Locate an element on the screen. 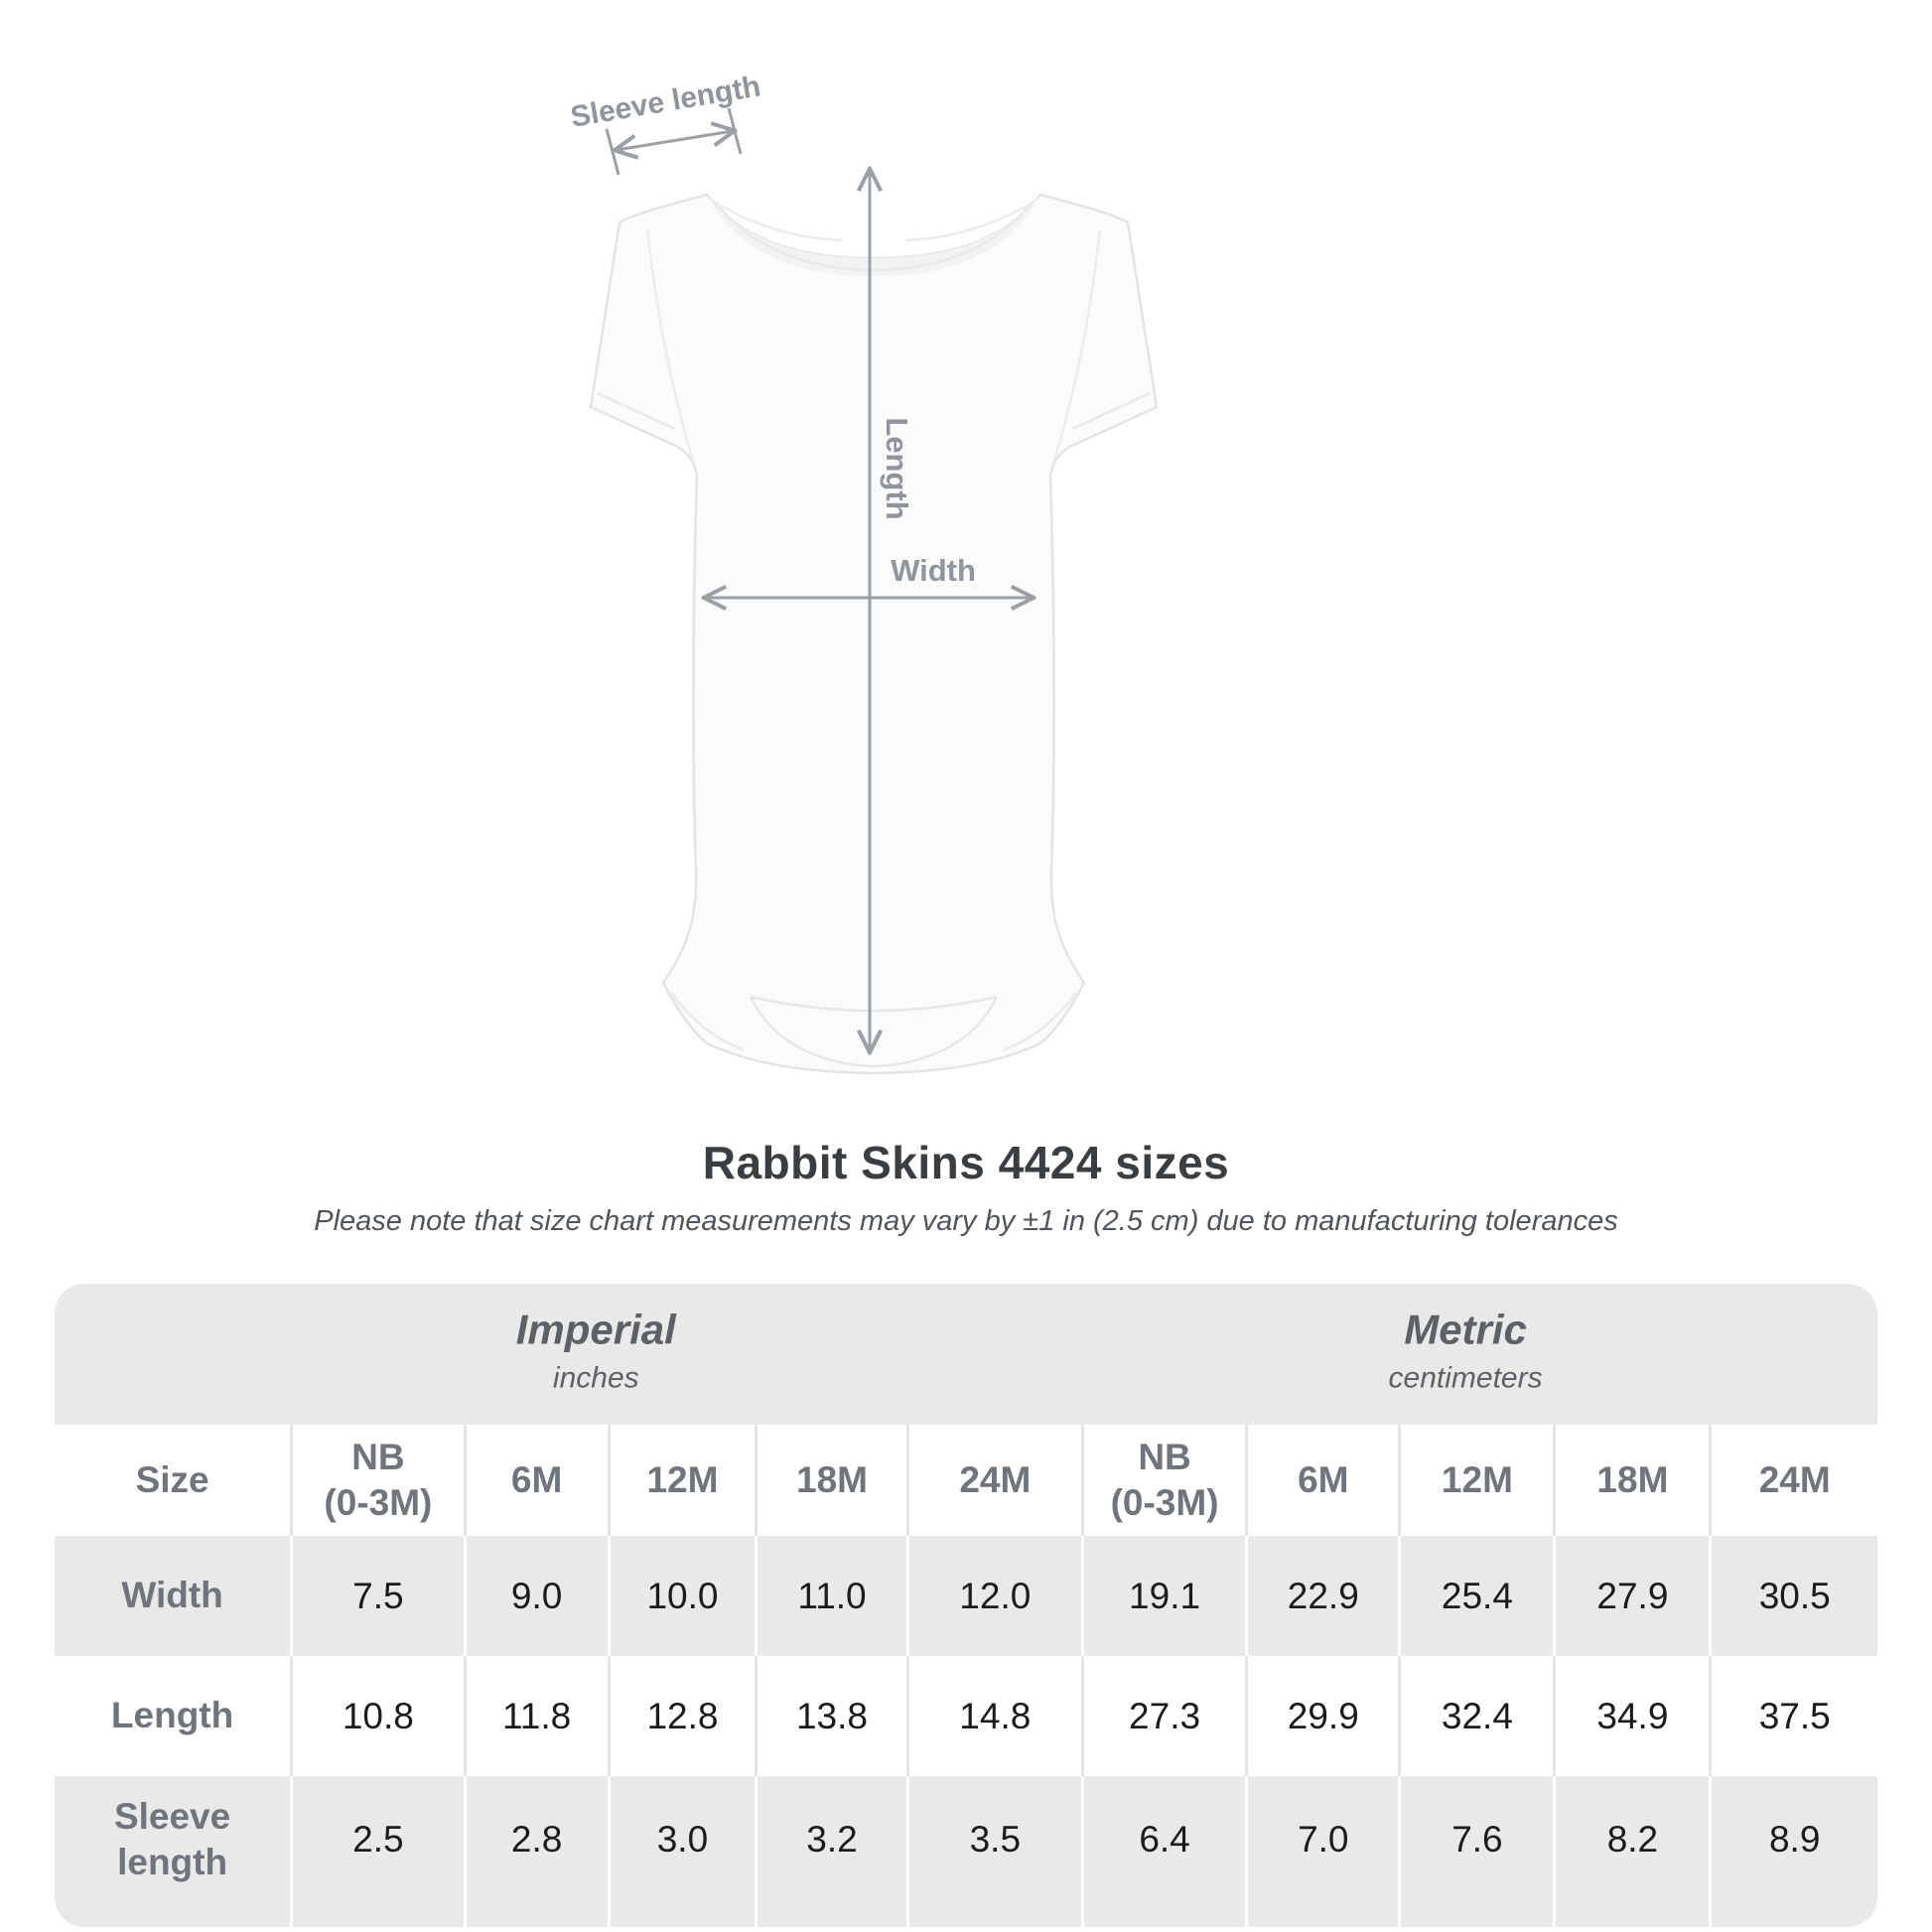 The width and height of the screenshot is (1932, 1932). length-label: Length is located at coordinates (897, 468).